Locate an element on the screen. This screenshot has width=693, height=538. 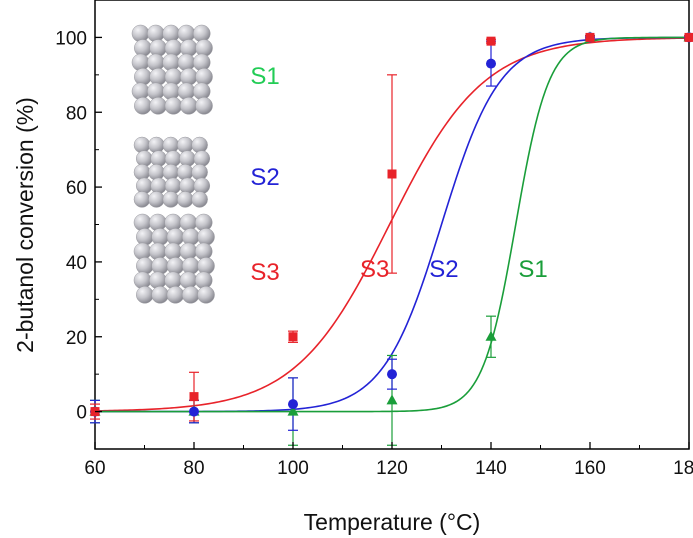
y-tick-label: 40 is located at coordinates (76, 263).